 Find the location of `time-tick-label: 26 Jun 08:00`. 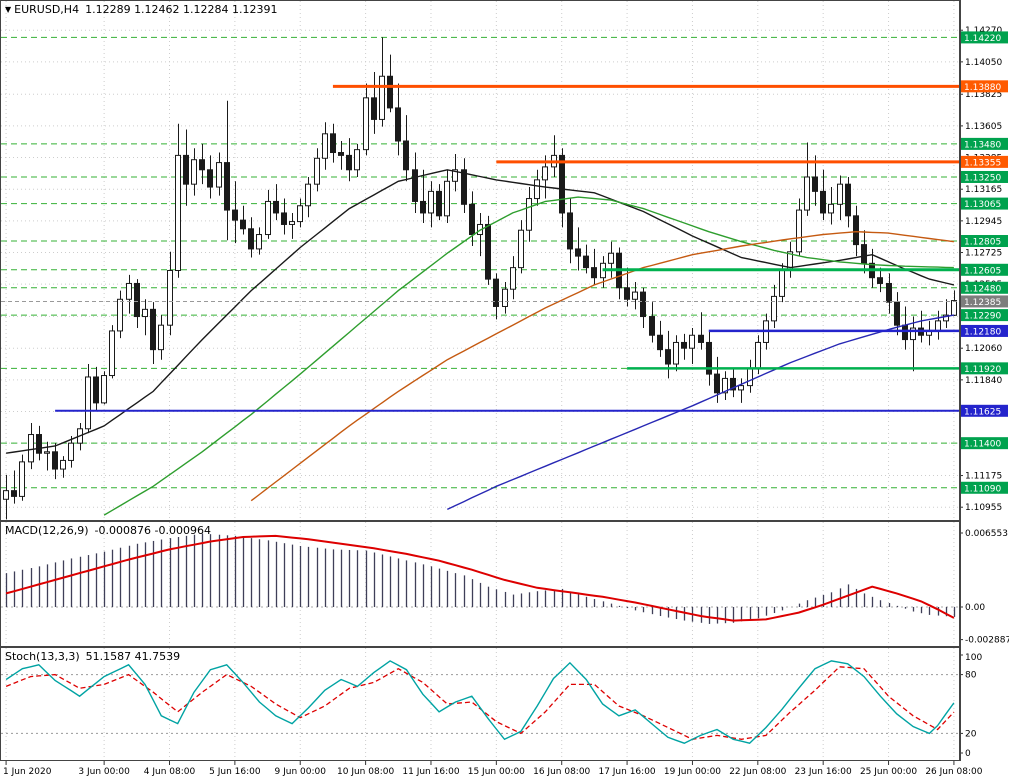

time-tick-label: 26 Jun 08:00 is located at coordinates (953, 772).